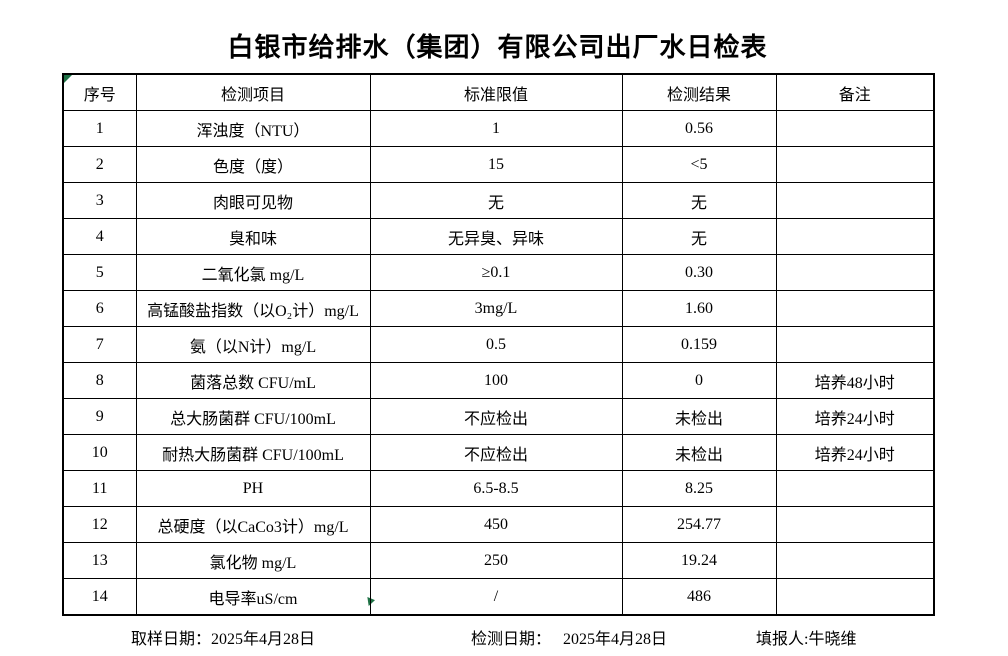 The image size is (1008, 656). I want to click on table-row: 1 浑浊度（NTU） 1 0.56, so click(498, 128).